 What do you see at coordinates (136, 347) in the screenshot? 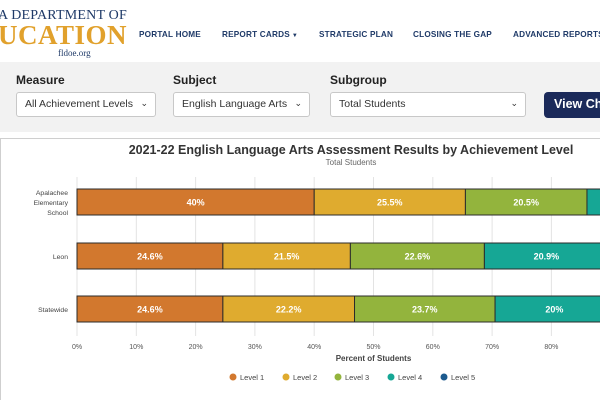
I see `x-tick-label: 10%` at bounding box center [136, 347].